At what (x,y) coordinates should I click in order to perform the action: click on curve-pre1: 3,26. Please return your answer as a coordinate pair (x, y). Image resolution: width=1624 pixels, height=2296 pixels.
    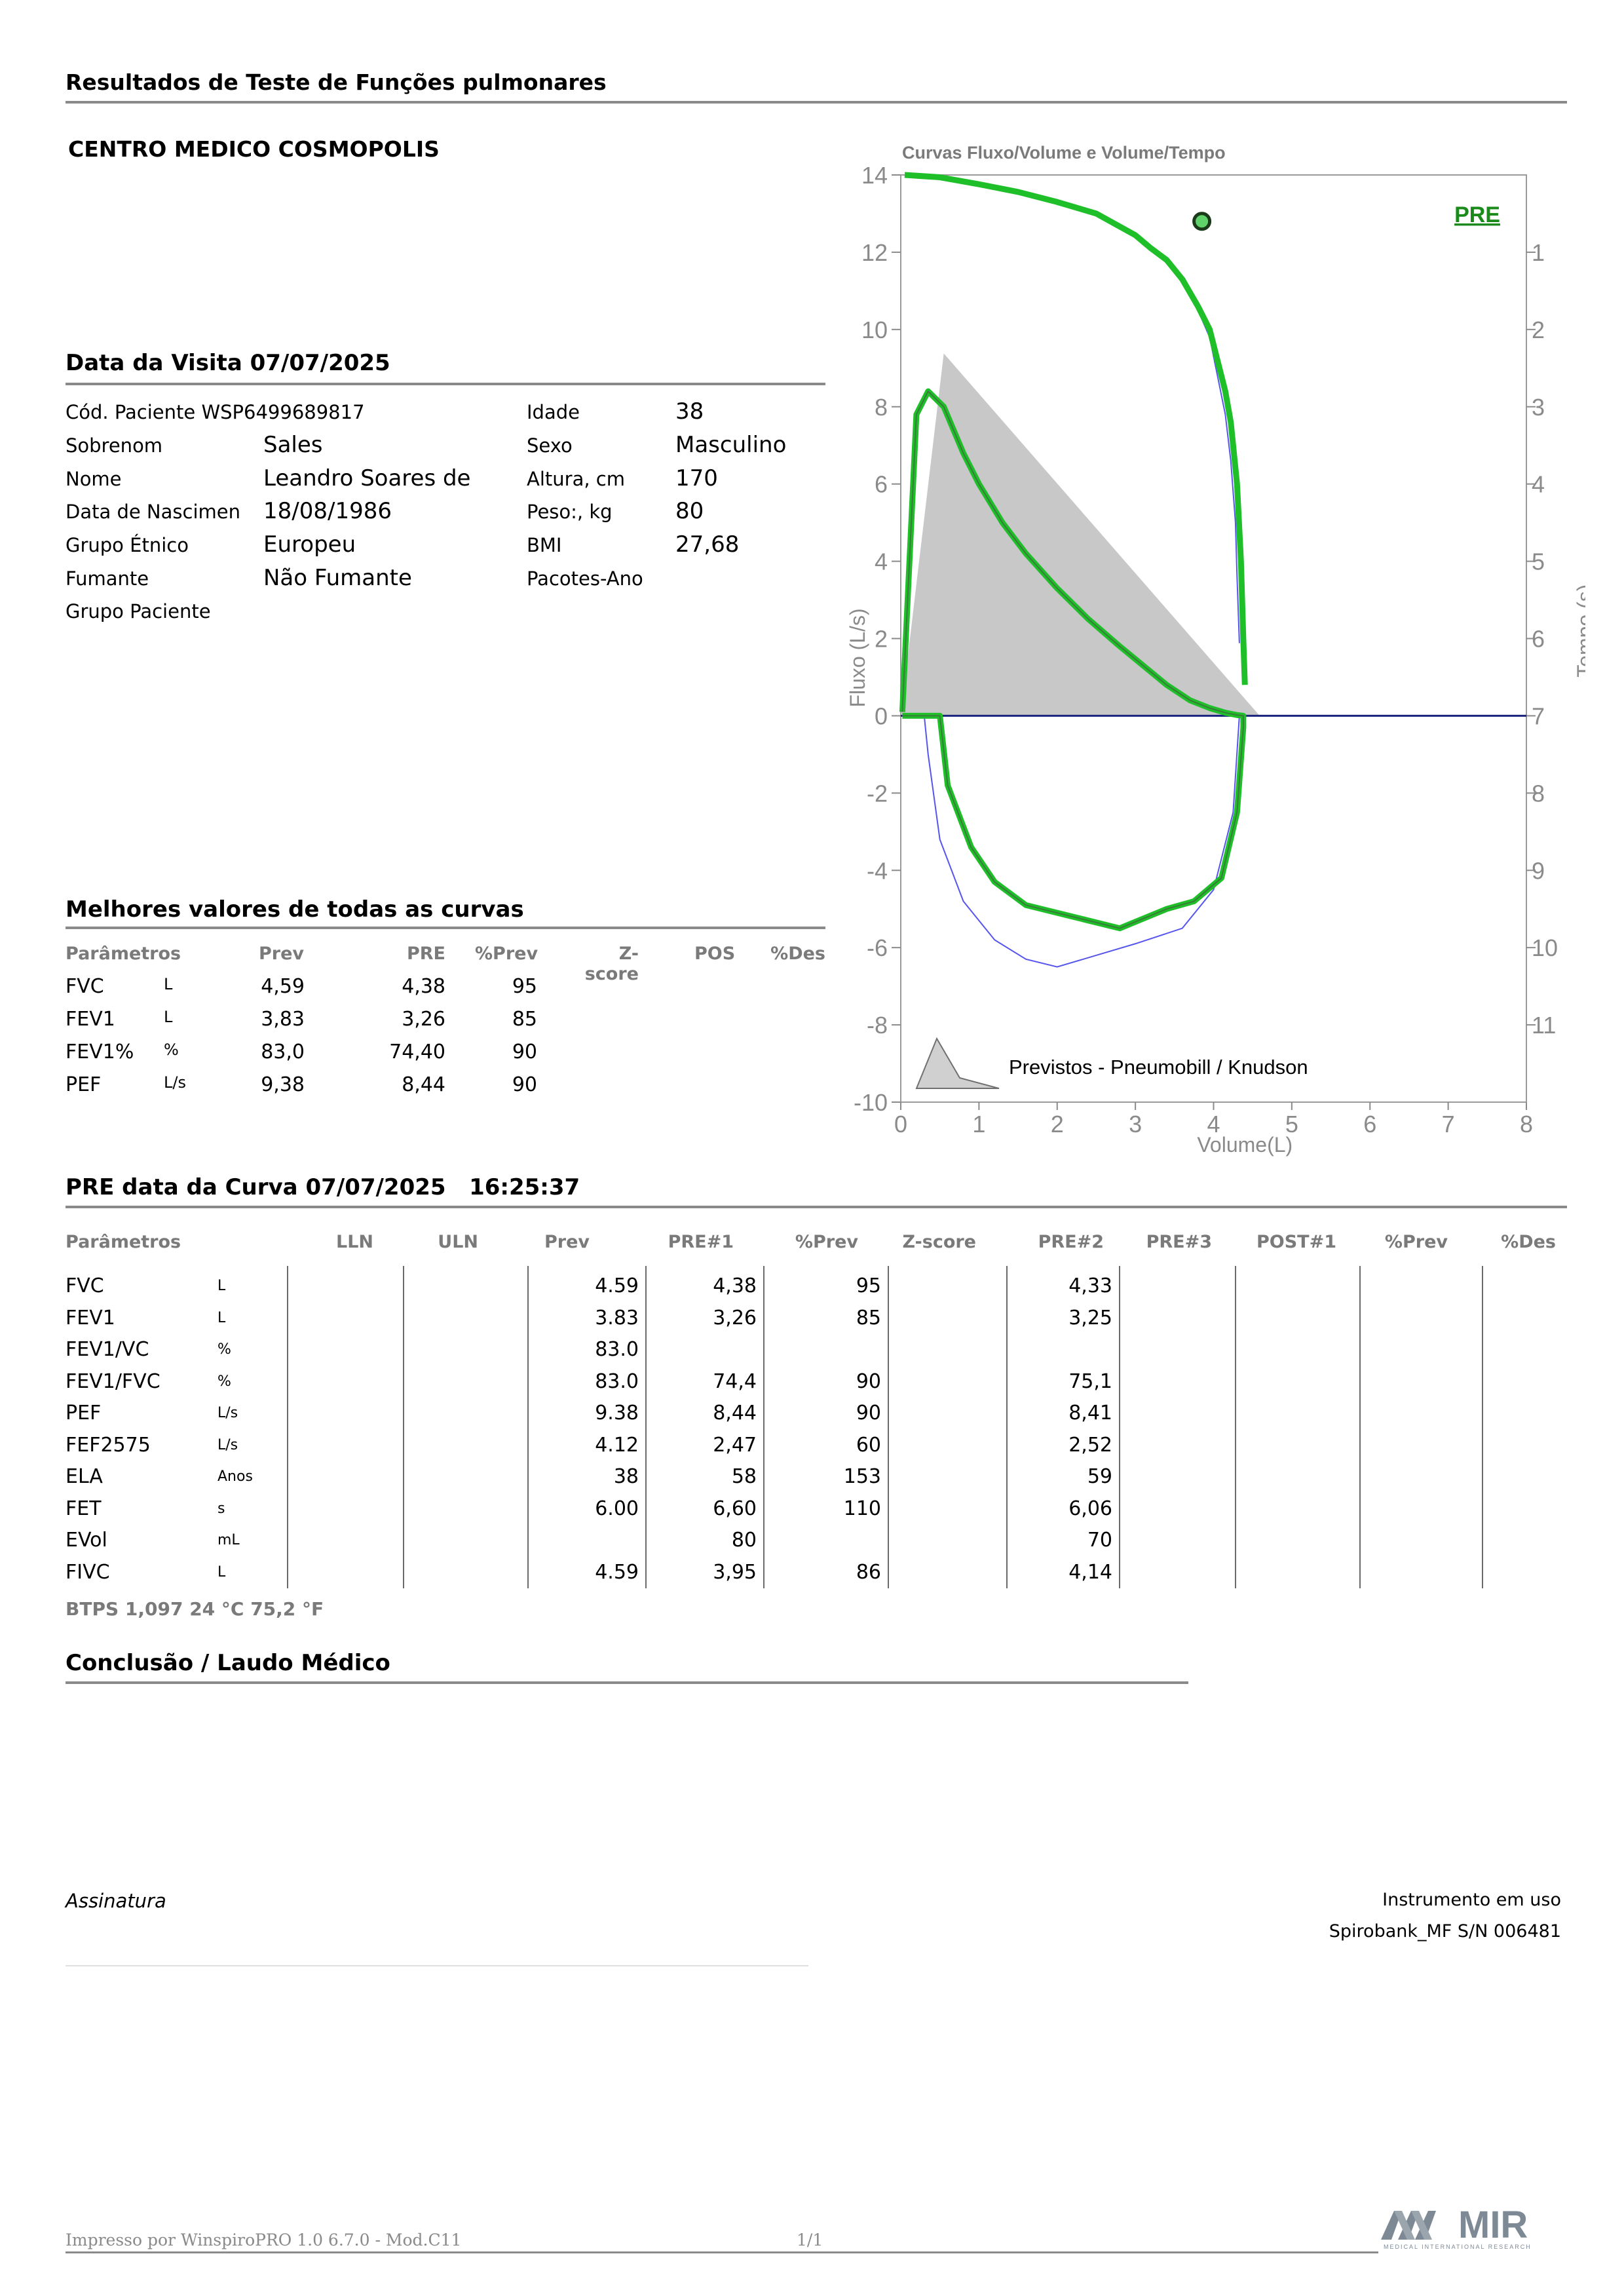
    Looking at the image, I should click on (735, 1318).